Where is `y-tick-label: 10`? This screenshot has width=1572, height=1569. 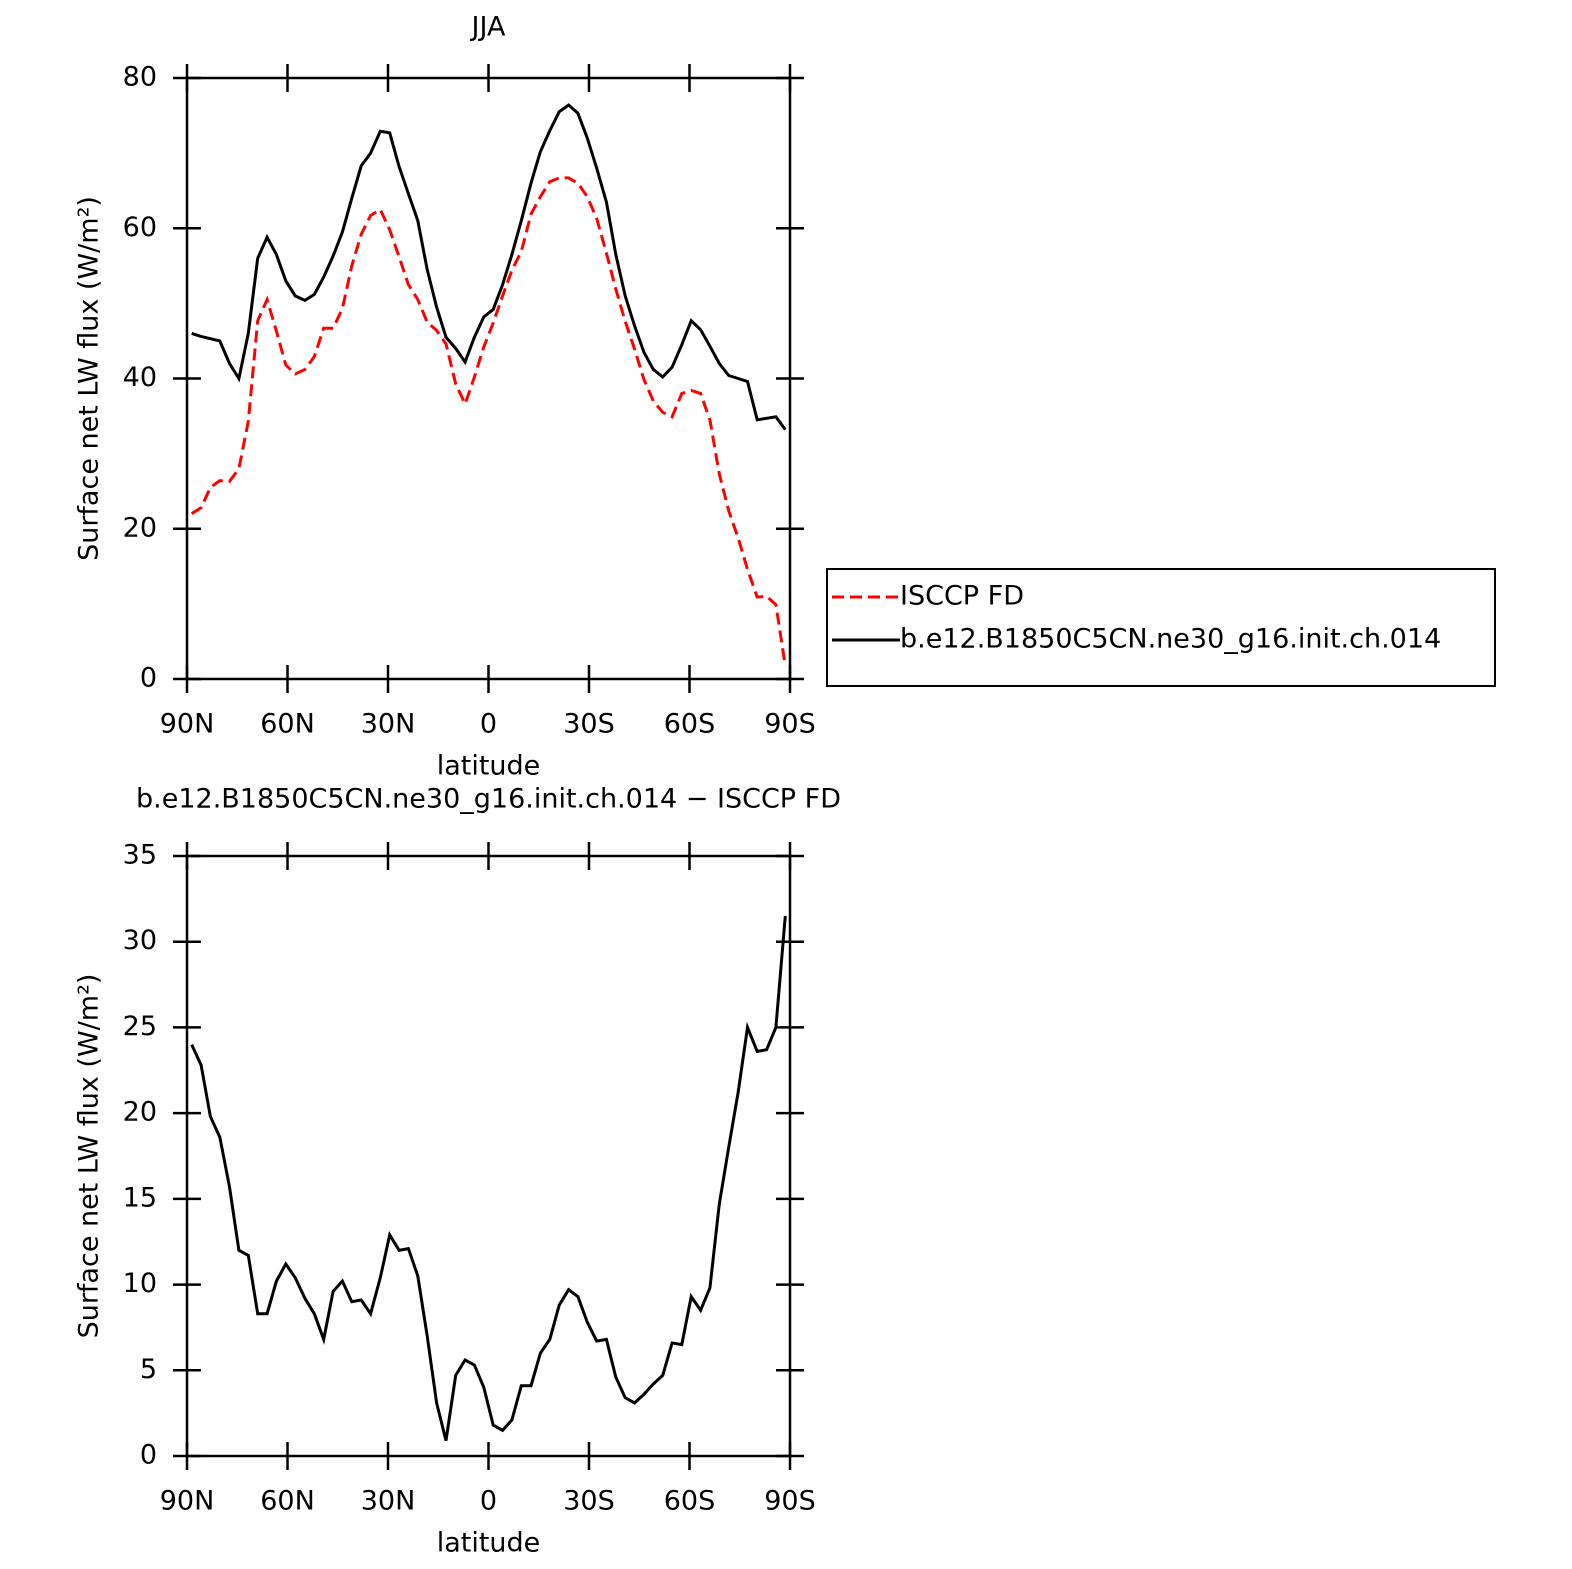 y-tick-label: 10 is located at coordinates (140, 1283).